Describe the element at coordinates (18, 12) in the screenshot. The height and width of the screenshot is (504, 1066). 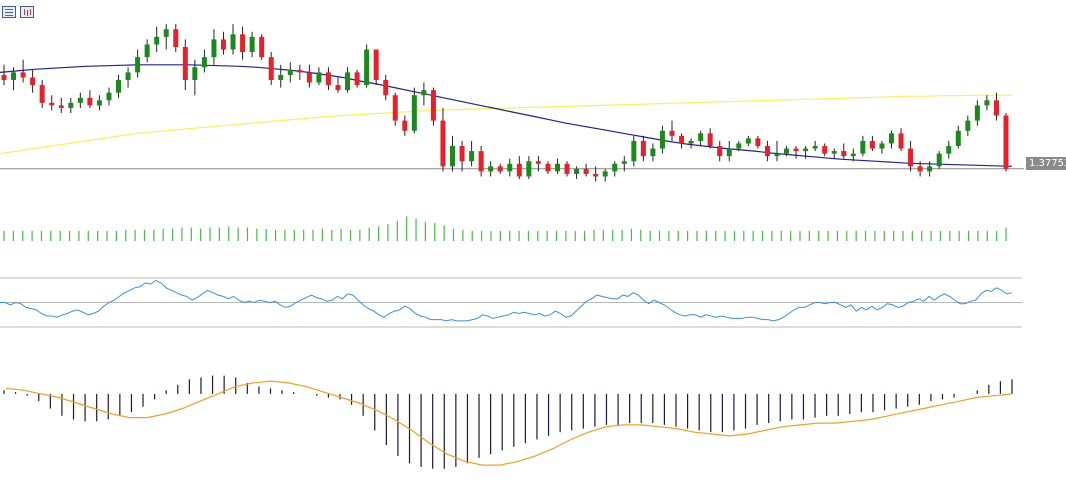
I see `chart-toolbar` at that location.